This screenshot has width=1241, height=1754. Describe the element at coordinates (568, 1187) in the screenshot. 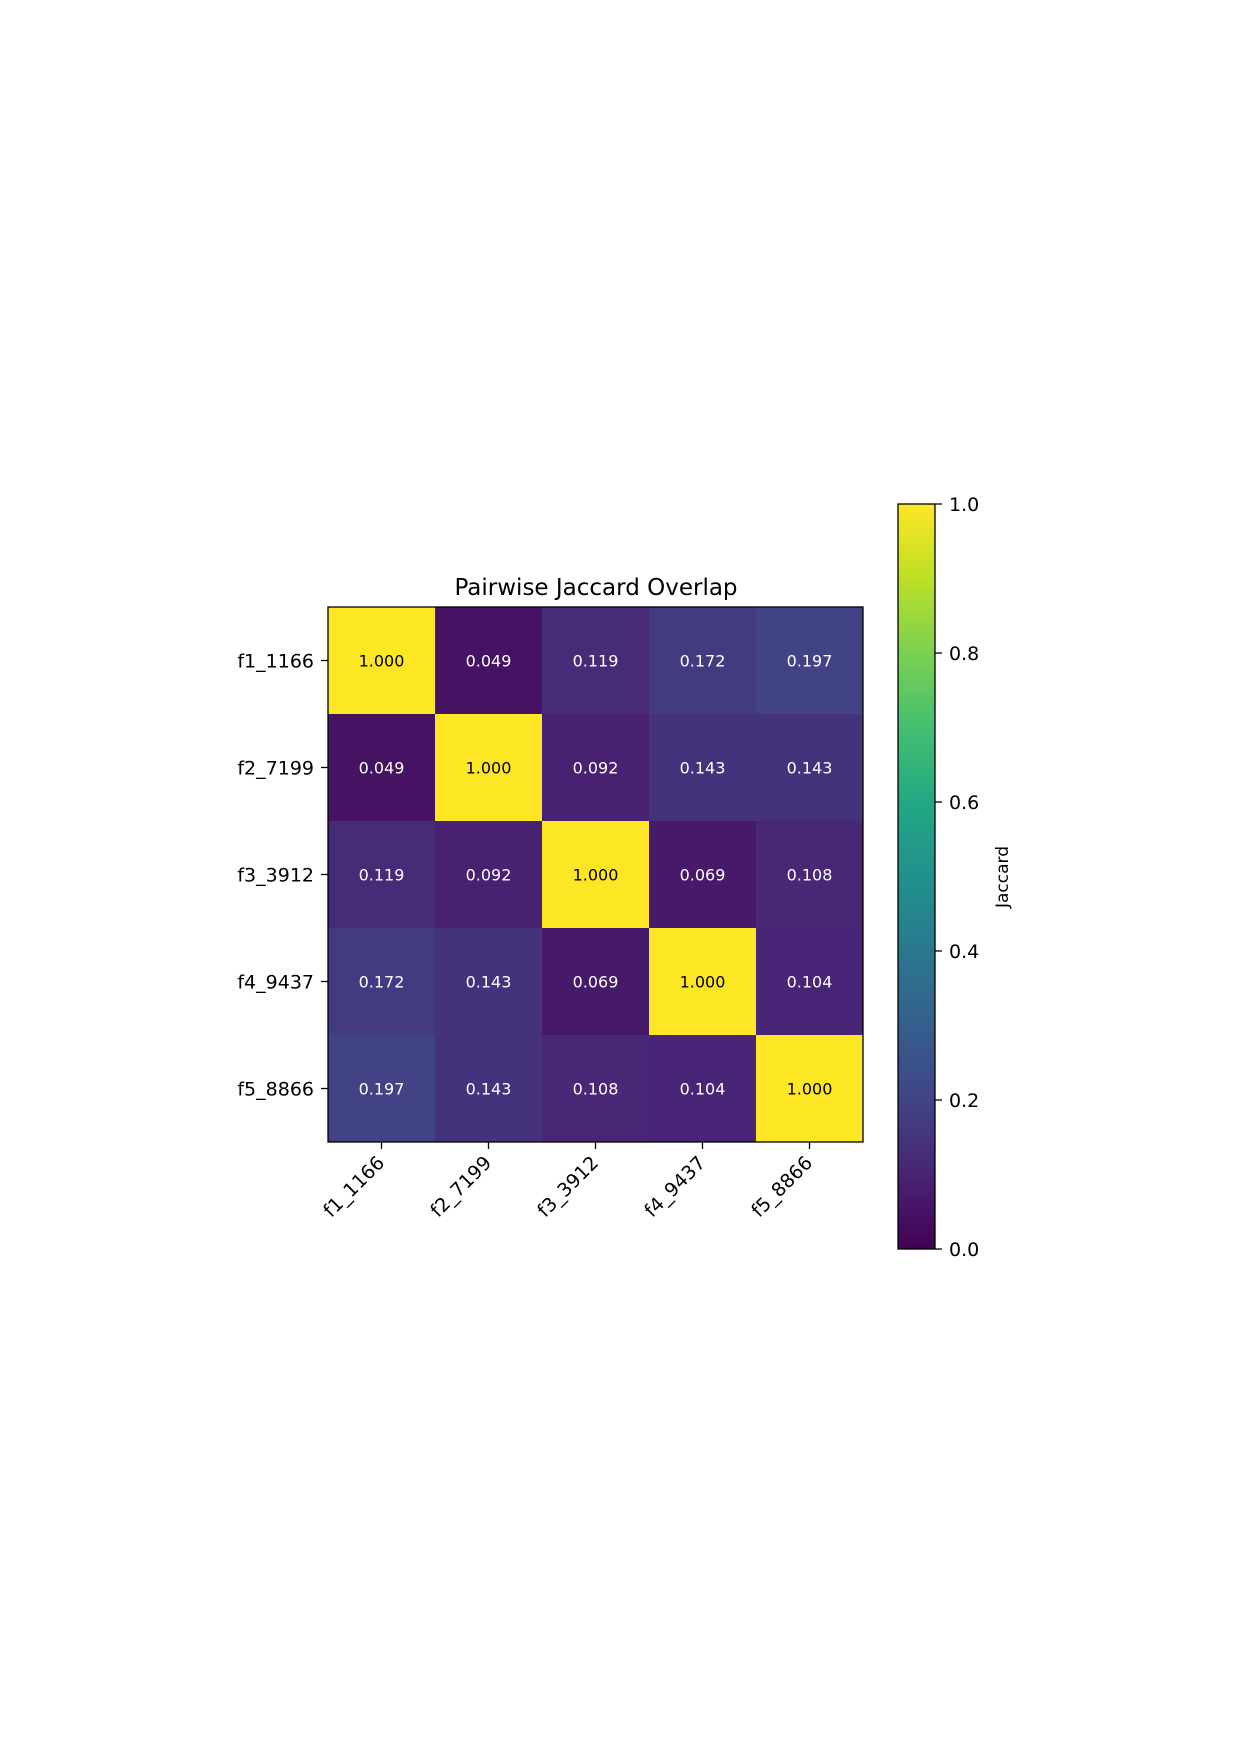

I see `x-tick-label: f3_3912` at that location.